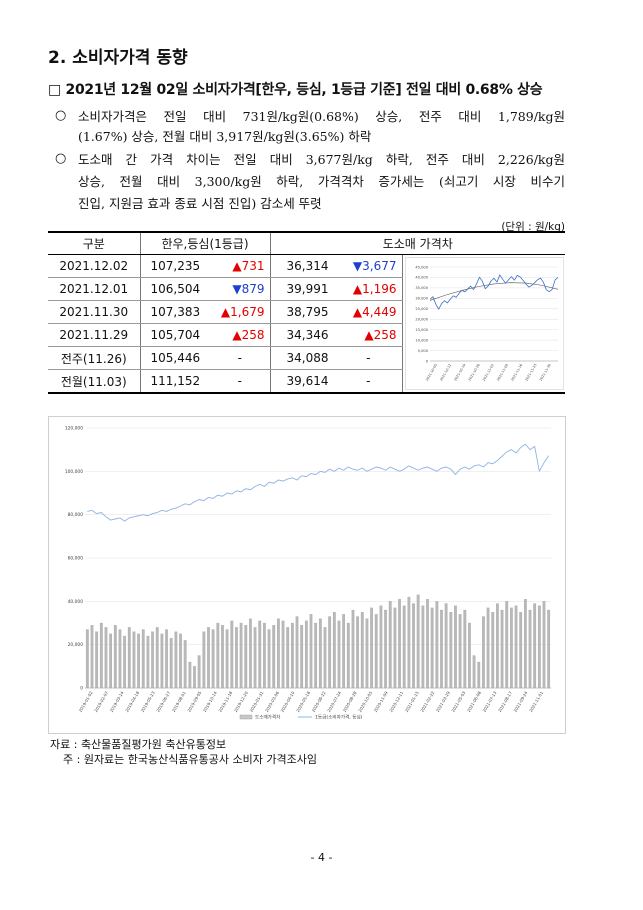  What do you see at coordinates (421, 278) in the screenshot?
I see `y-tick-label: 40,000` at bounding box center [421, 278].